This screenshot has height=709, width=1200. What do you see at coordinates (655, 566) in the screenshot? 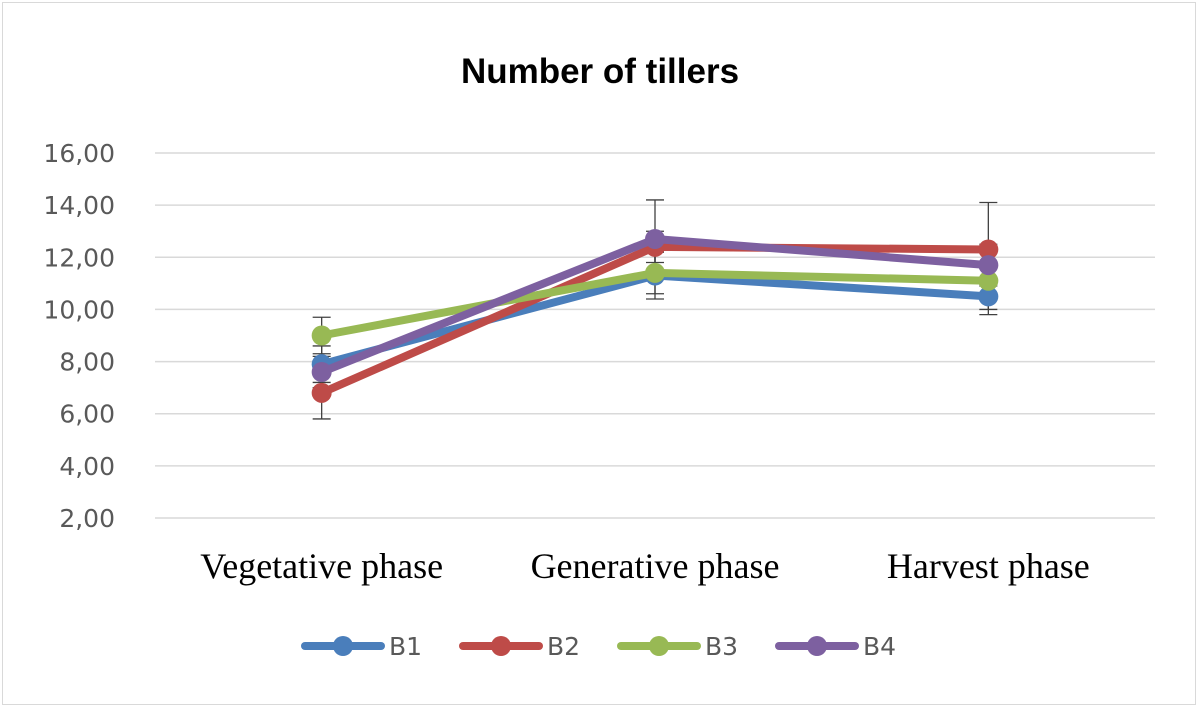
I see `x-tick-label: Generative phase` at bounding box center [655, 566].